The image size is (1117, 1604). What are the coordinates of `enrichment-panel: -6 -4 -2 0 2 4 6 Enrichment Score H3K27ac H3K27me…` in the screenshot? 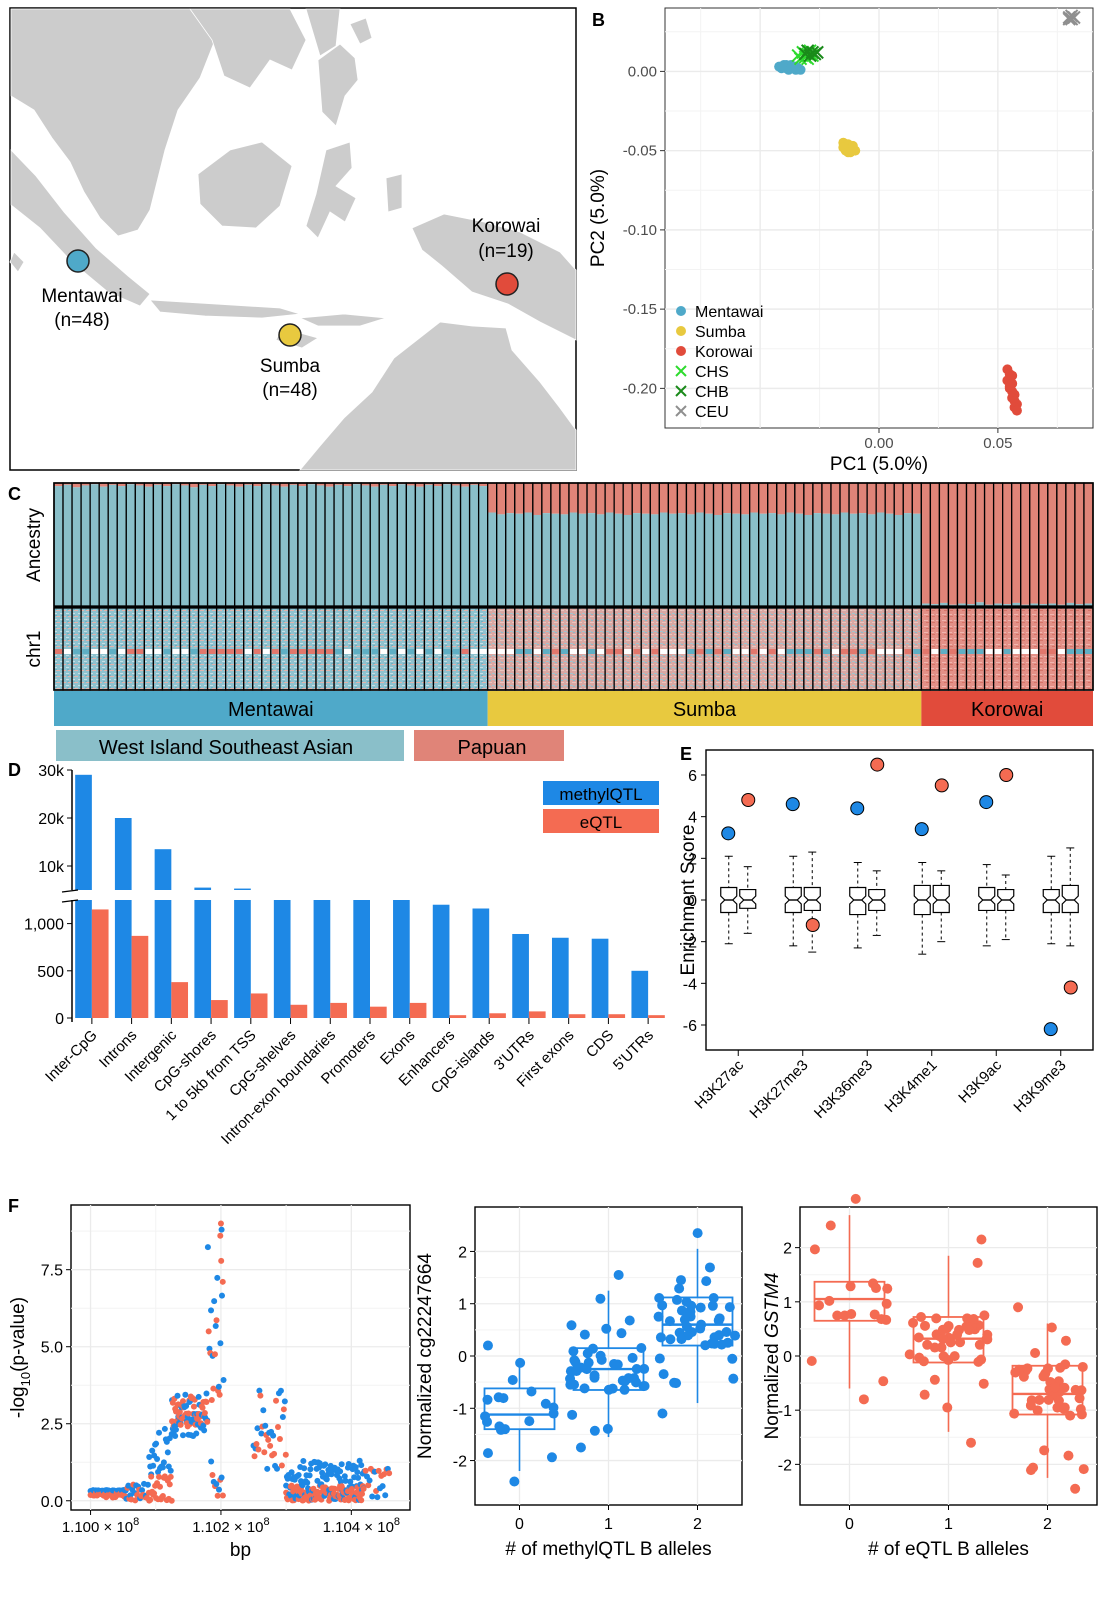 It's located at (886, 935).